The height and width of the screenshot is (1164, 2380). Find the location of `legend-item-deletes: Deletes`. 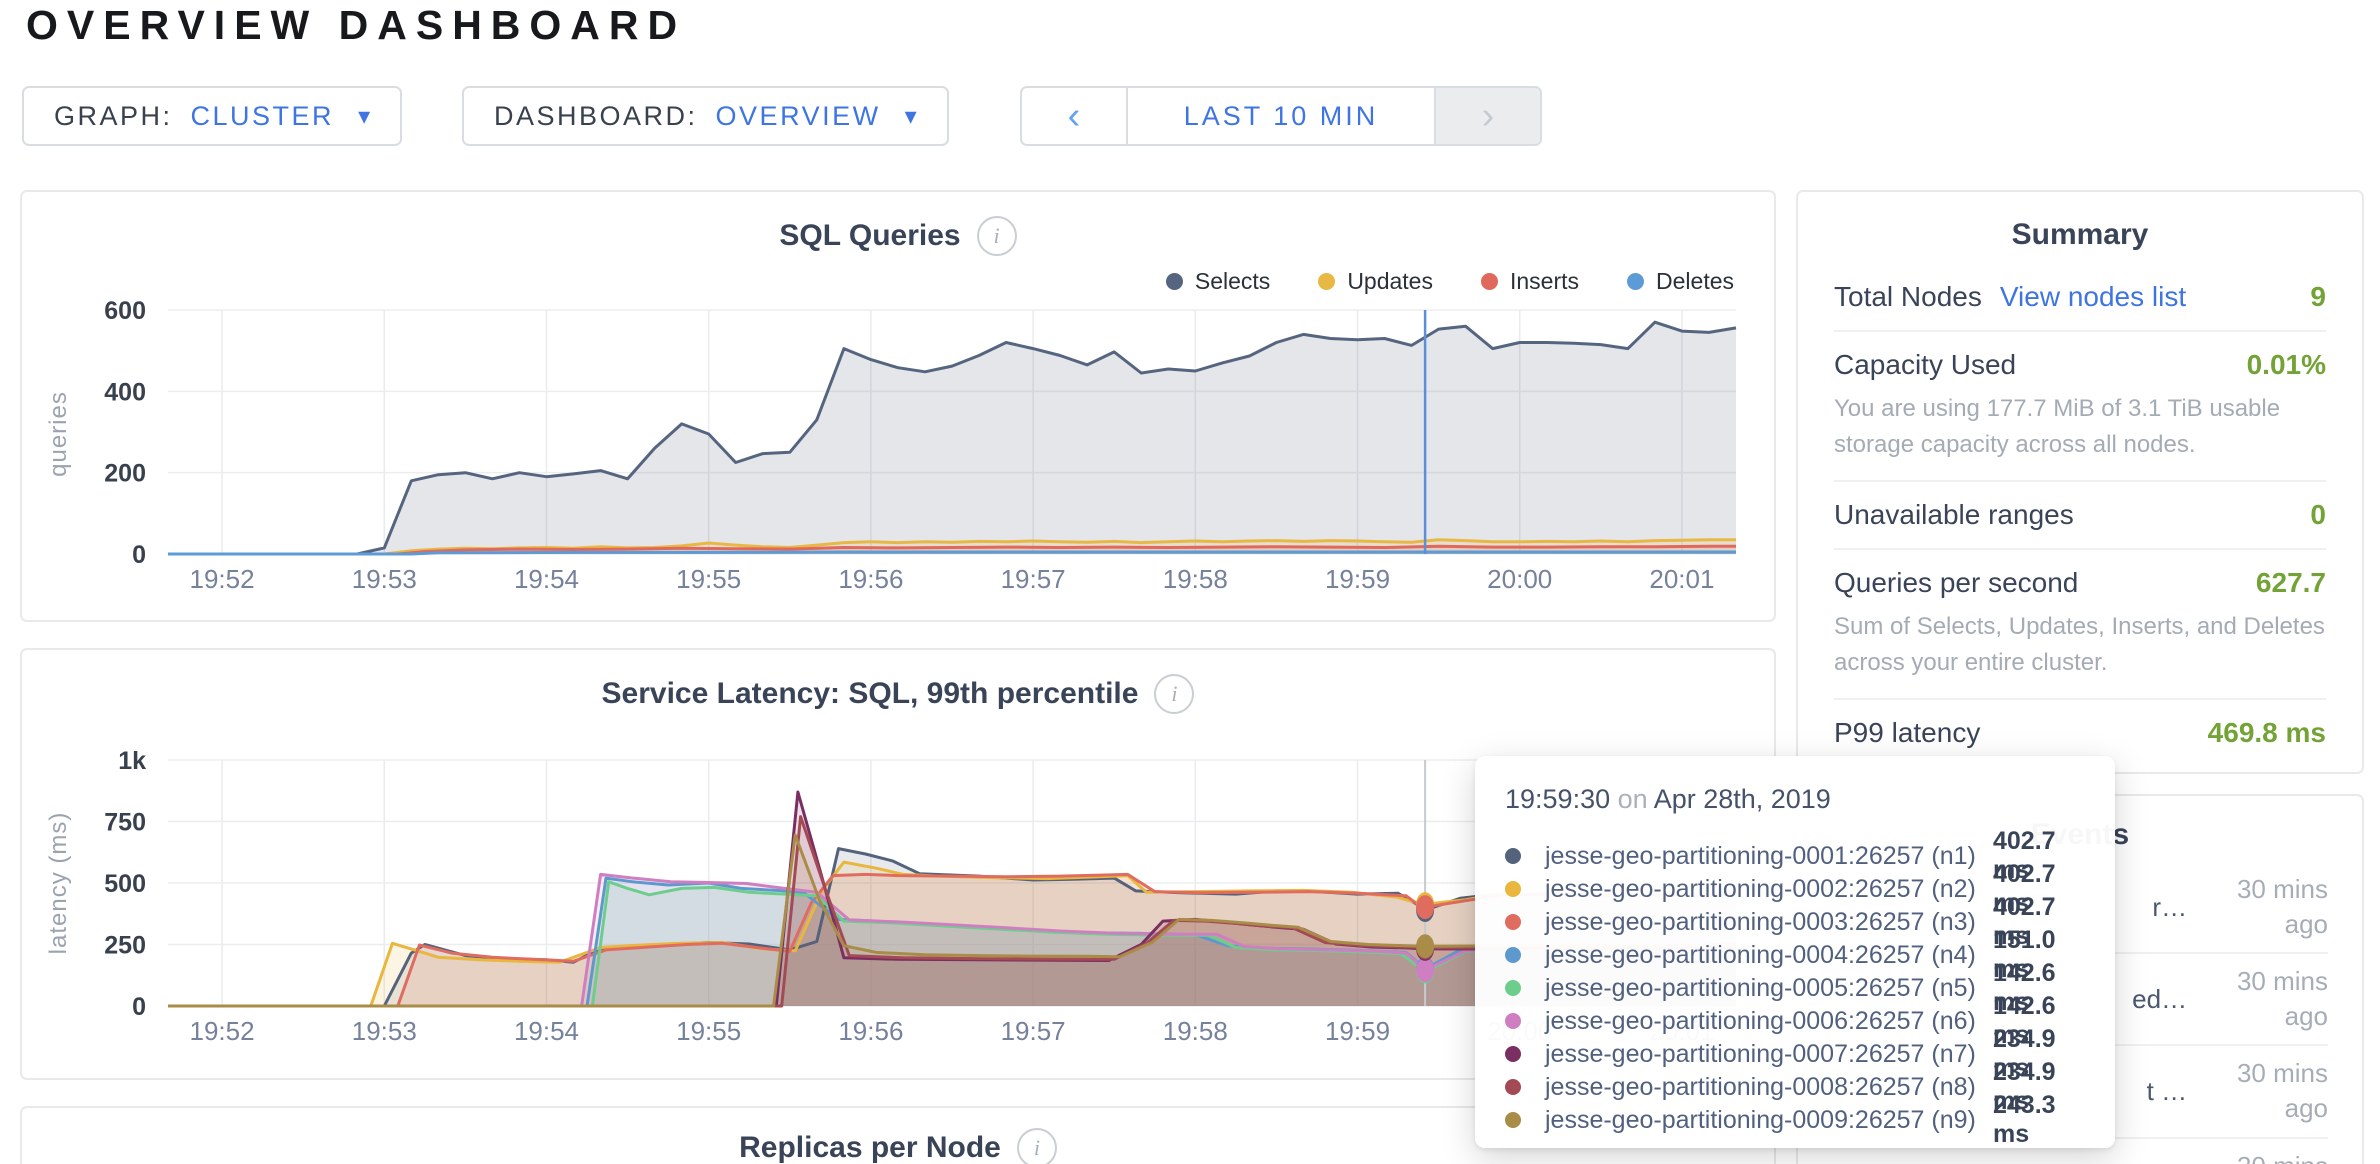

legend-item-deletes: Deletes is located at coordinates (1680, 281).